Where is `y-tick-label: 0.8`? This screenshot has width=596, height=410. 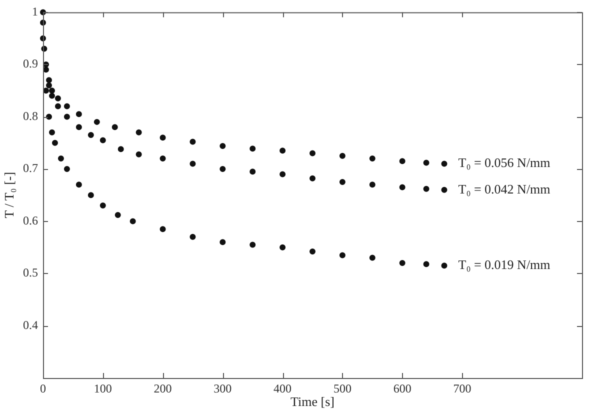 y-tick-label: 0.8 is located at coordinates (30, 115).